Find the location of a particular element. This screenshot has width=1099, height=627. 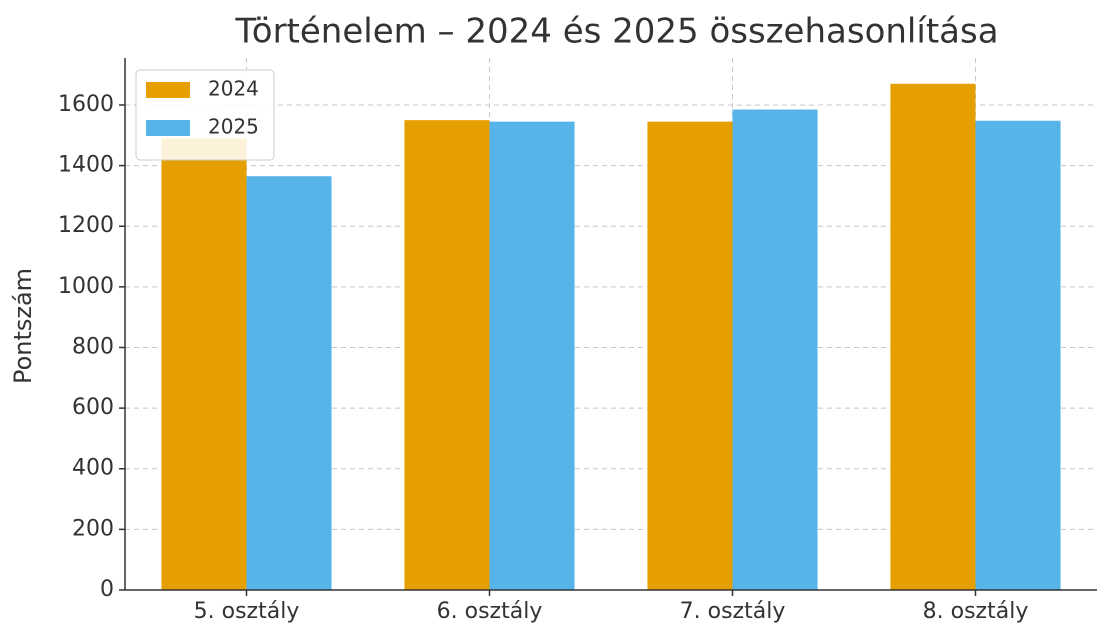

y-tick-label: 1200 is located at coordinates (86, 225).